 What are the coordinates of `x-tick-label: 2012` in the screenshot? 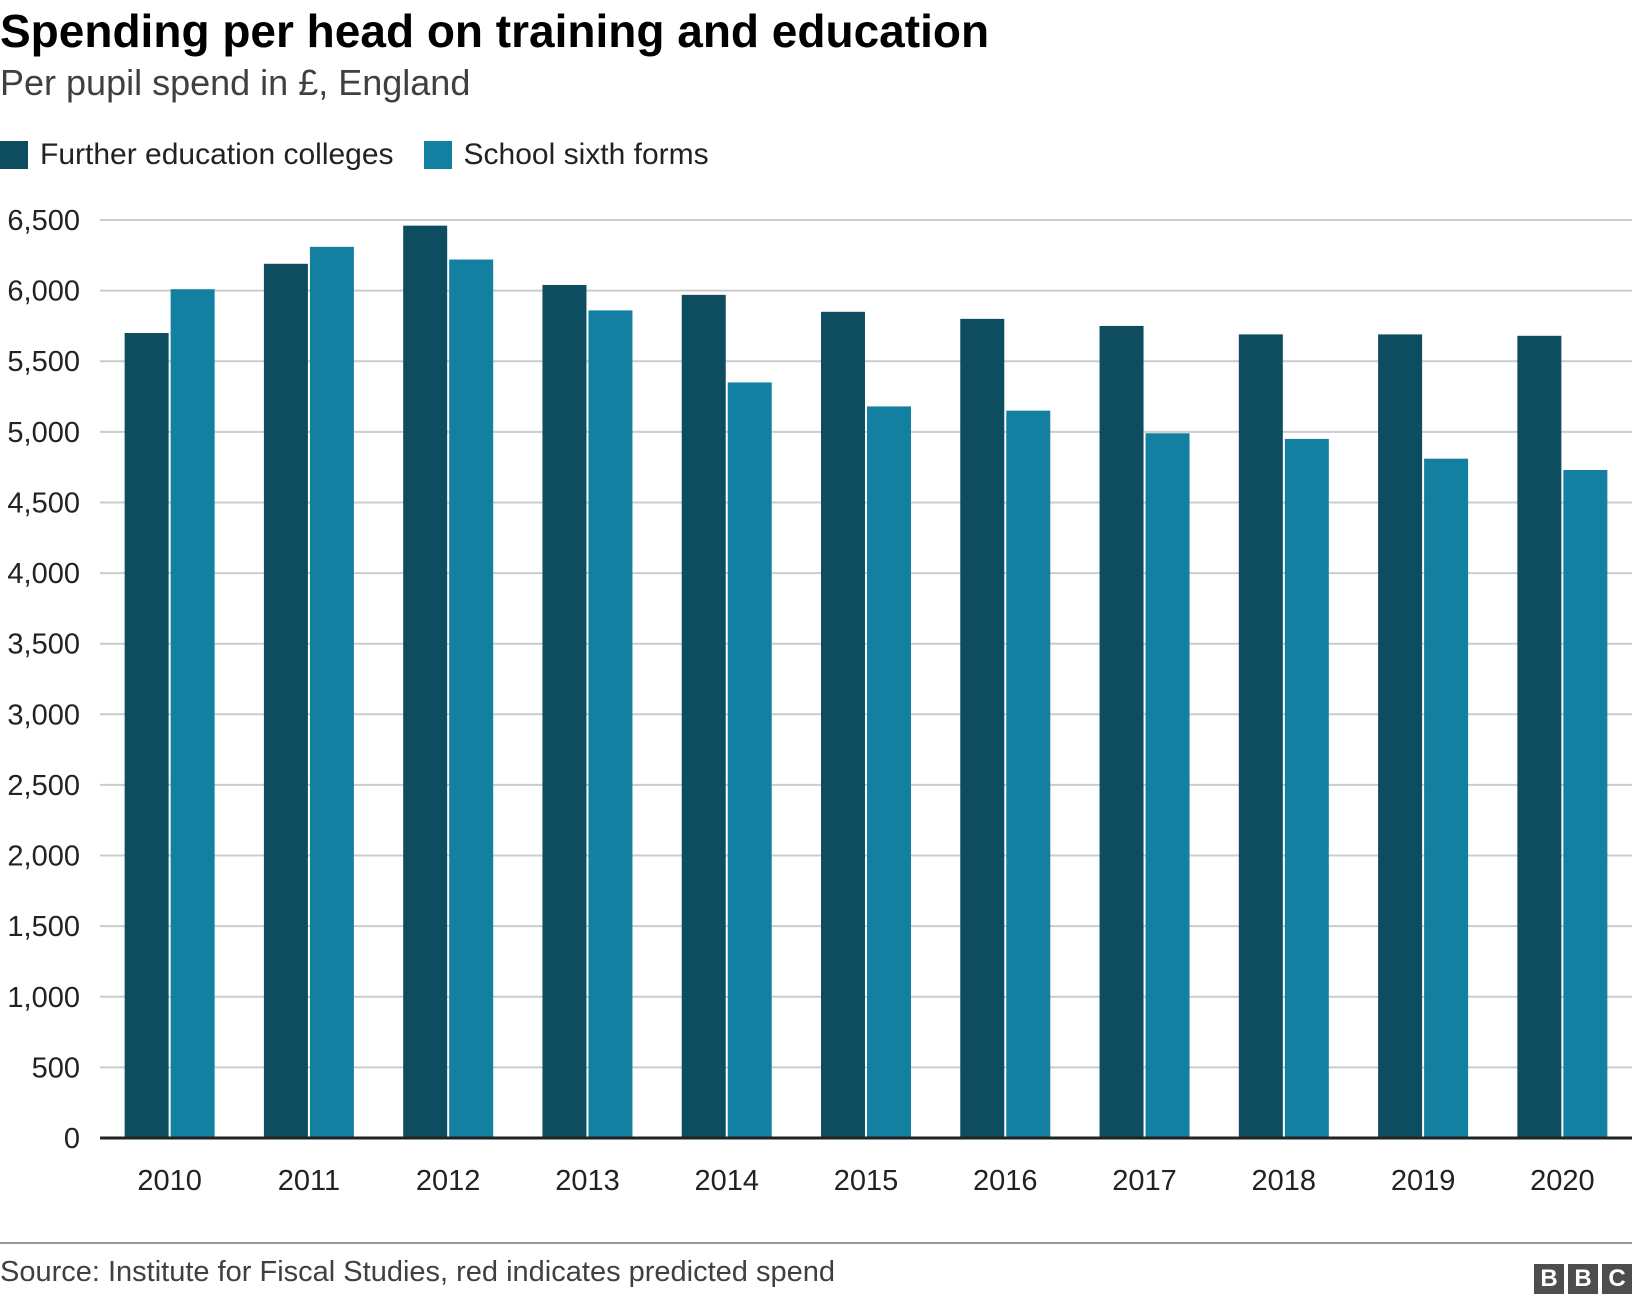 It's located at (448, 1181).